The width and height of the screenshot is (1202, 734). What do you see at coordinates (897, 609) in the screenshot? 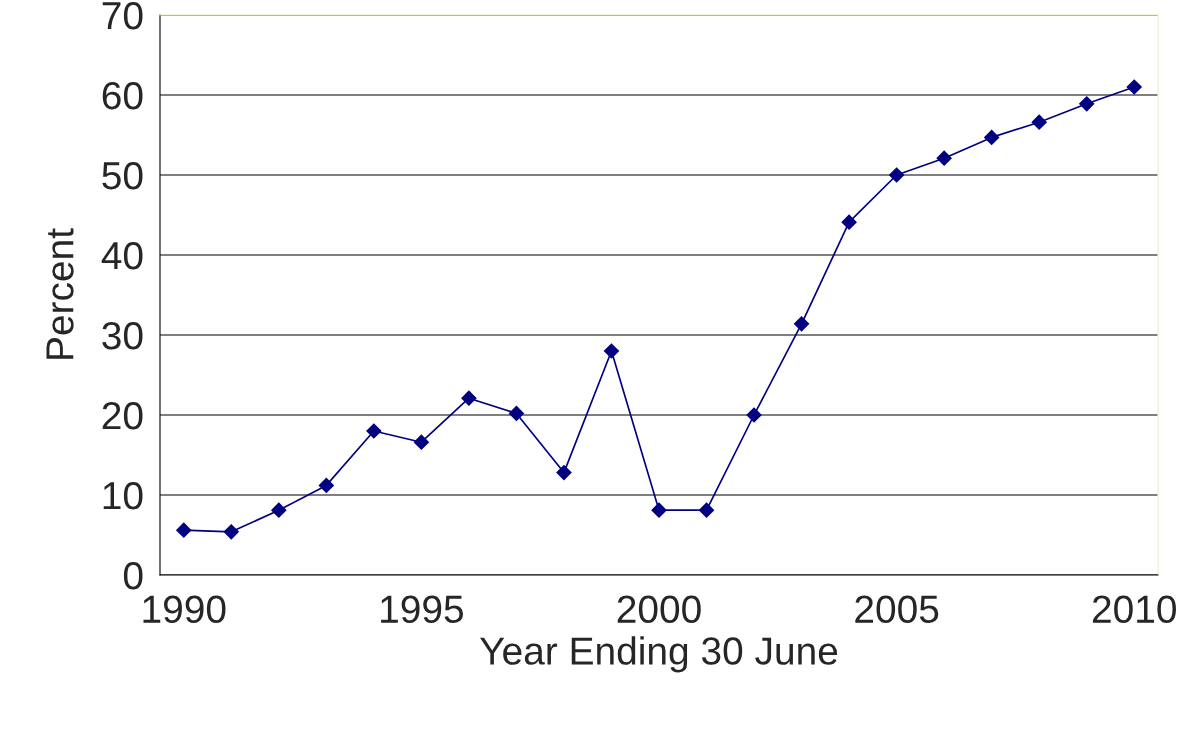
I see `x-tick-label: 2005` at bounding box center [897, 609].